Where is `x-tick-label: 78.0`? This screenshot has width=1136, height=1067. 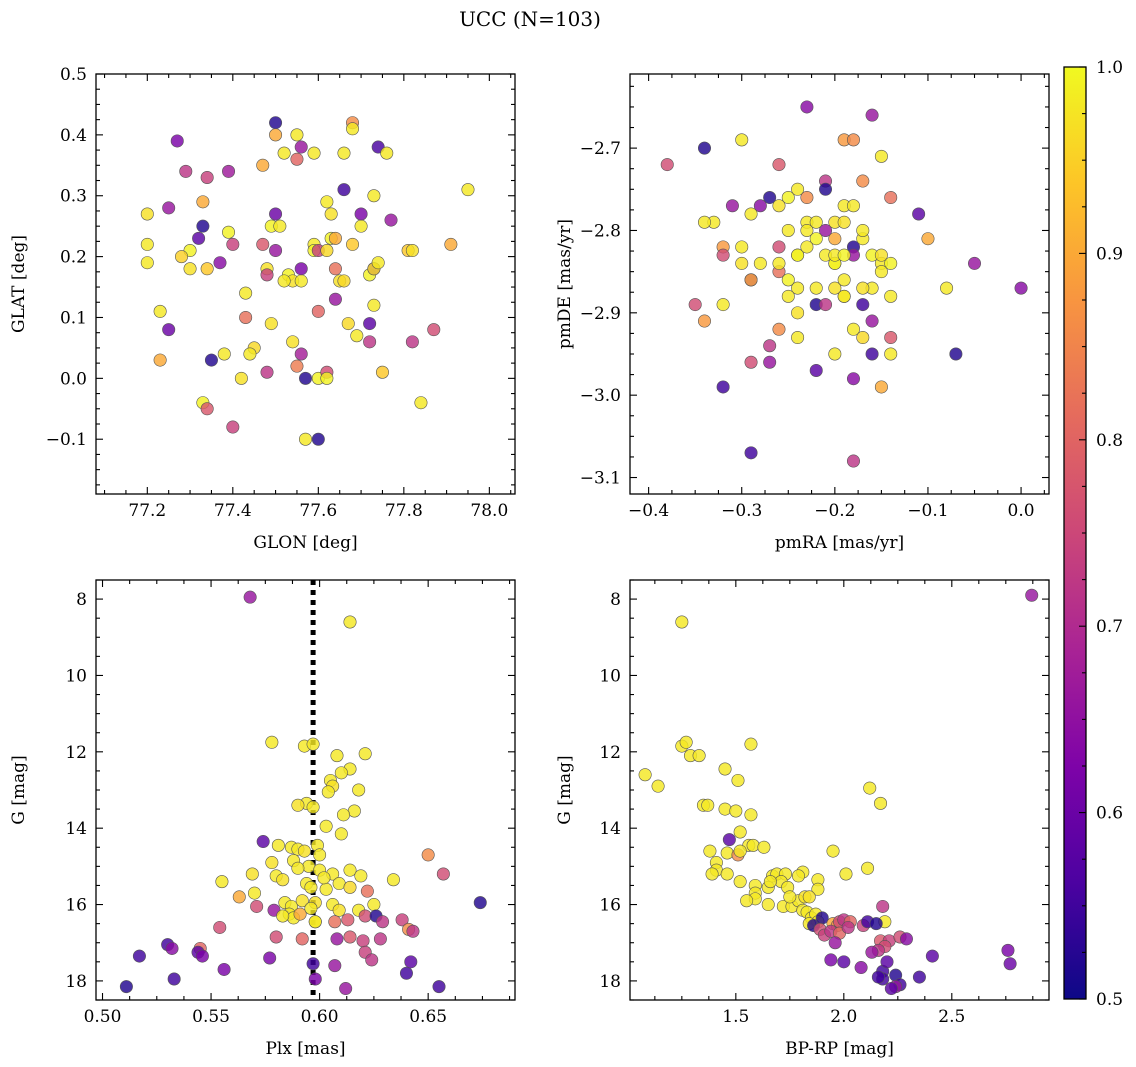
x-tick-label: 78.0 is located at coordinates (489, 511).